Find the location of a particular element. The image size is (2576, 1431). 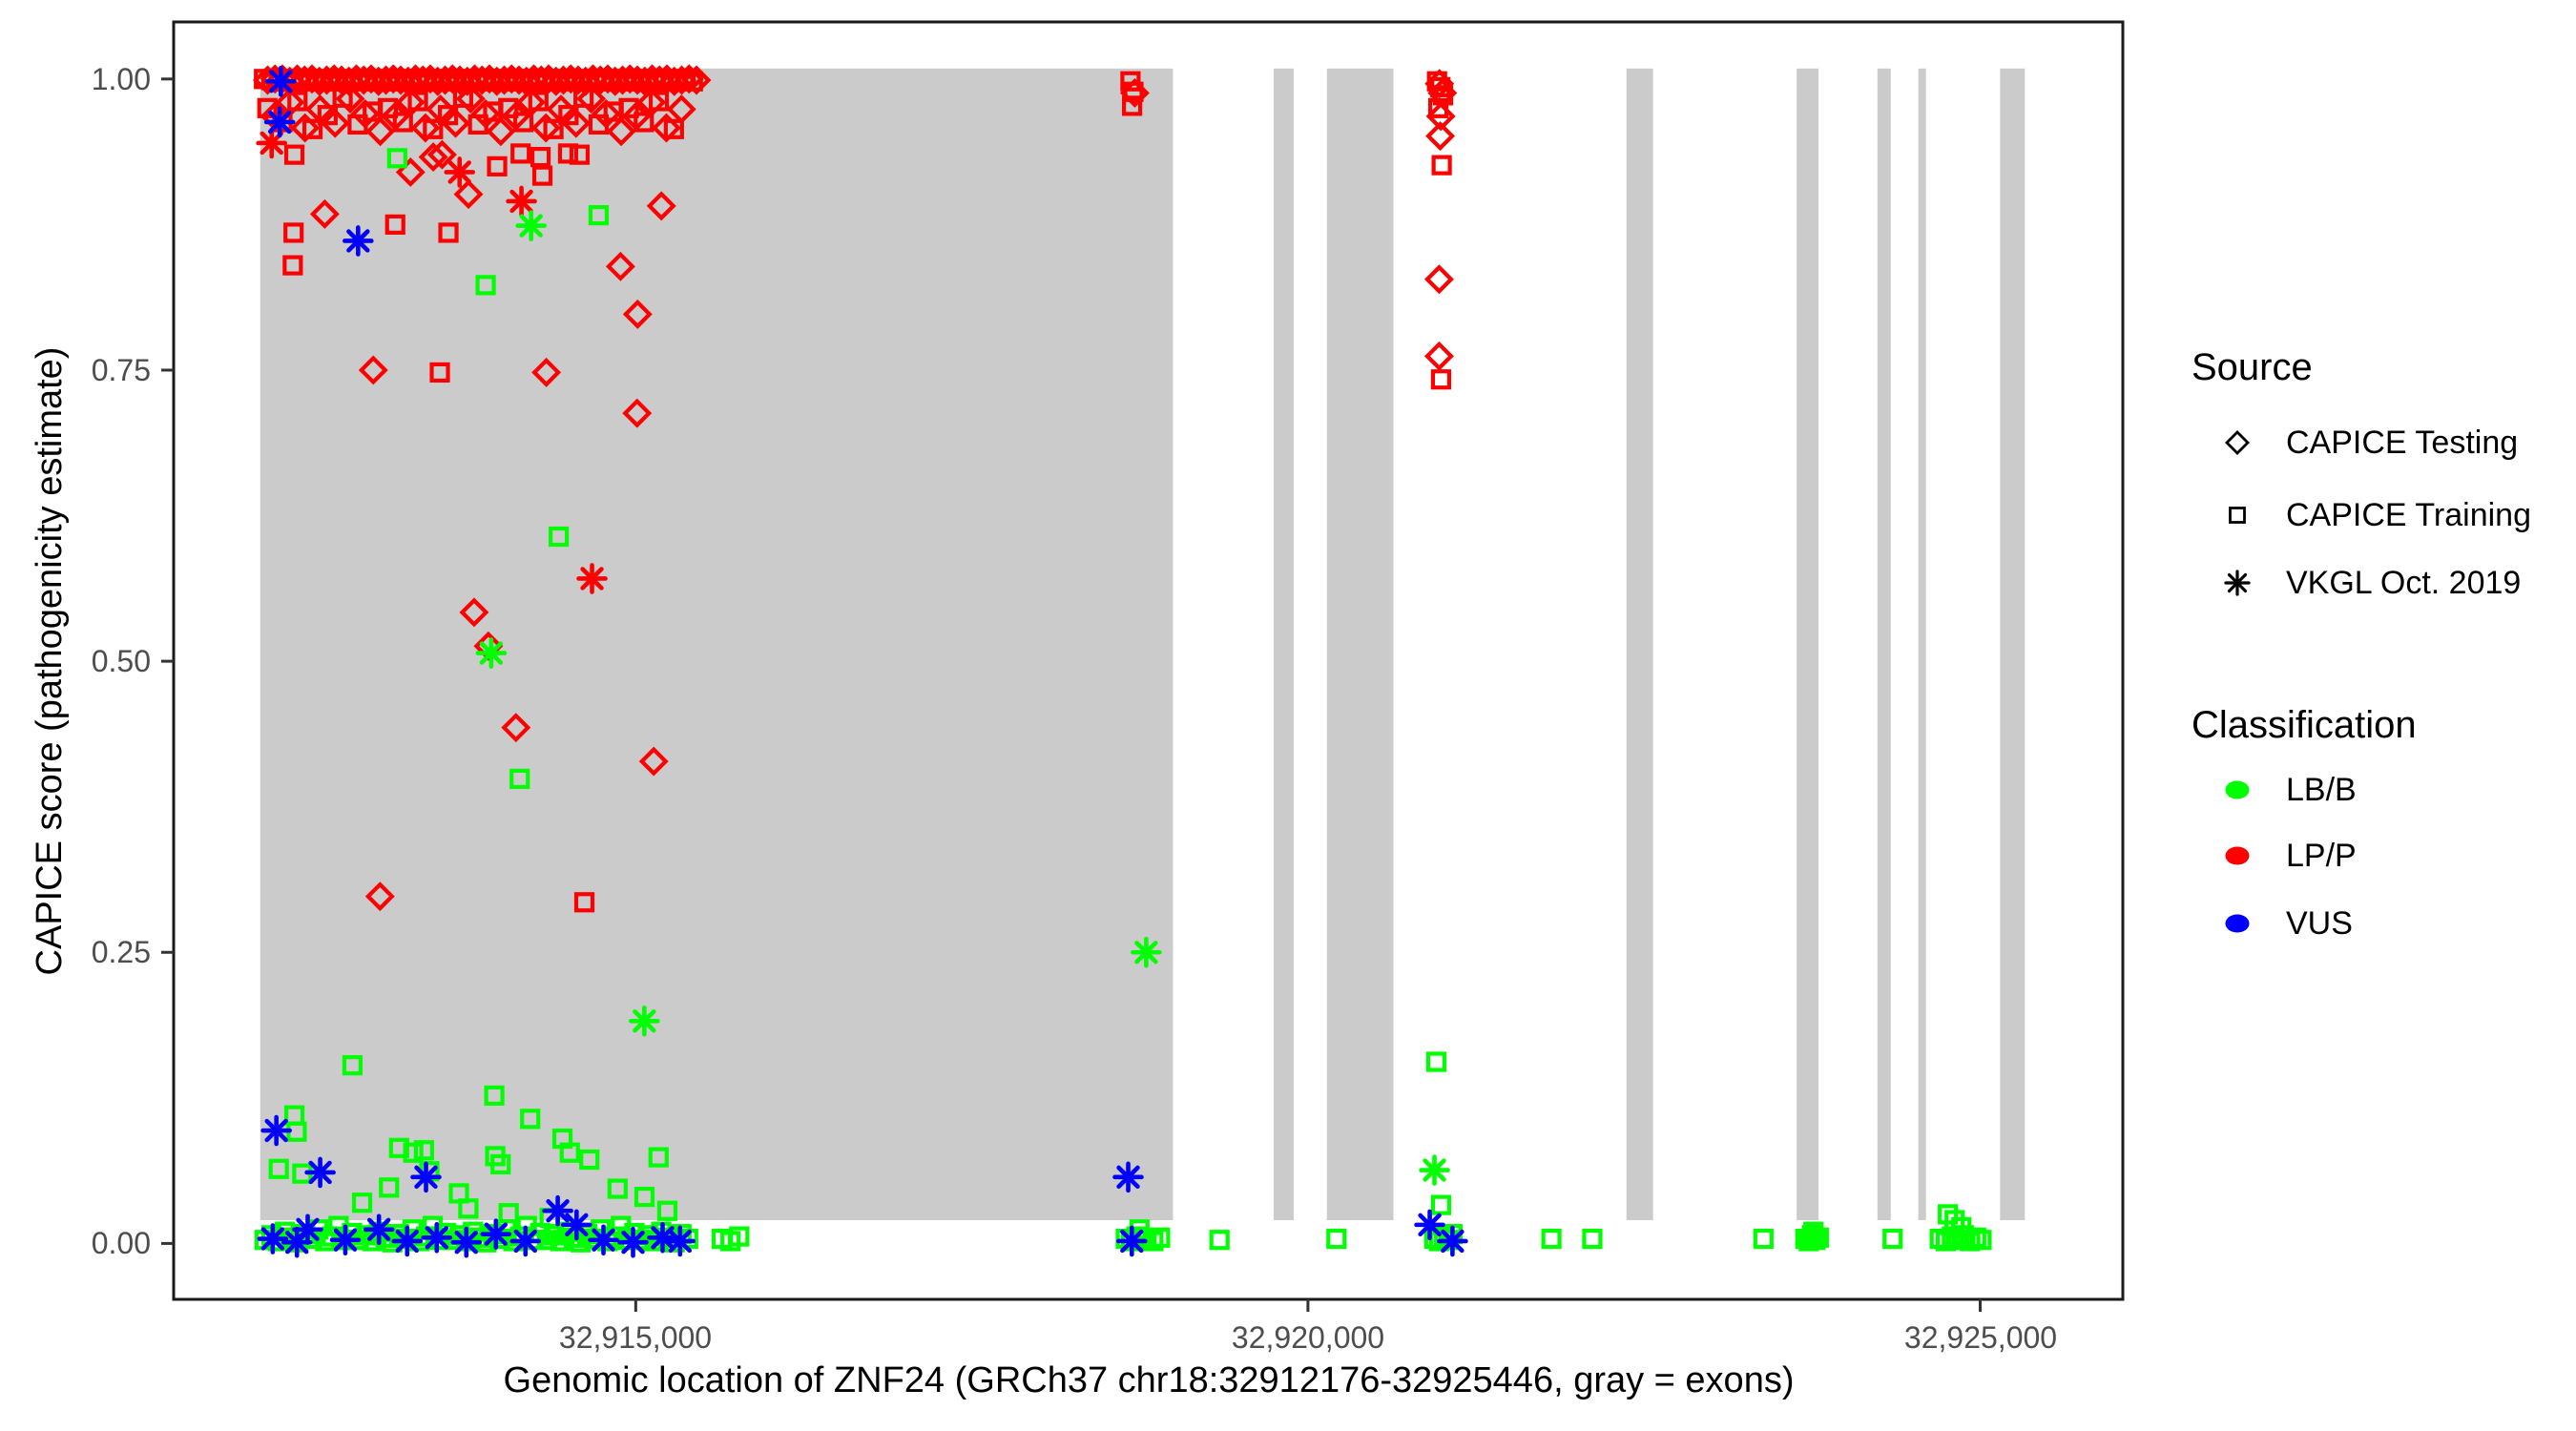

legend-item-vkgl: VKGL Oct. 2019 is located at coordinates (2404, 583).